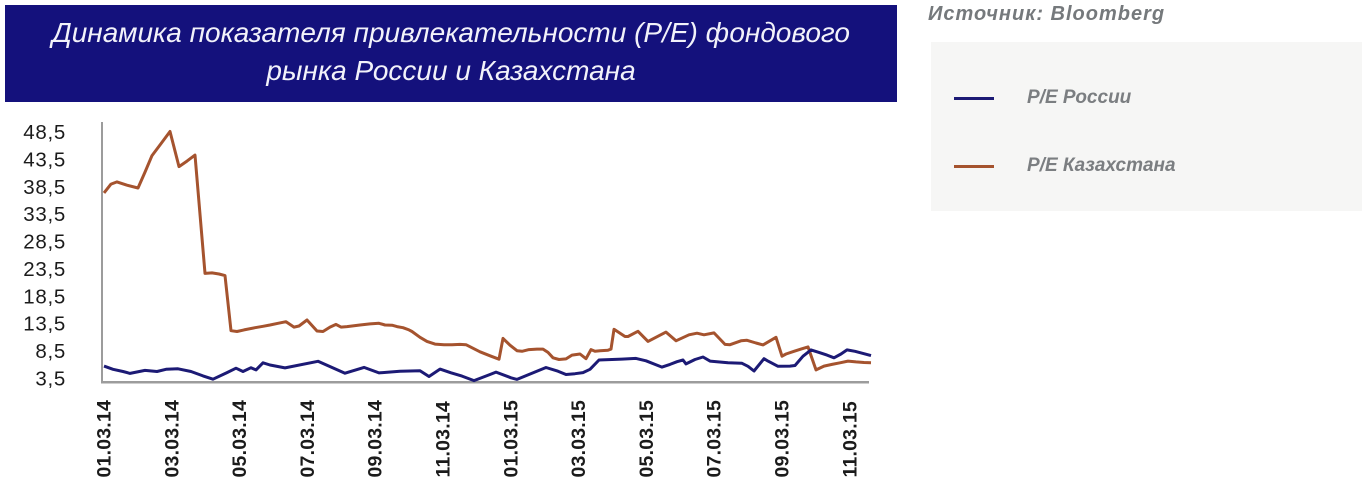 This screenshot has height=482, width=1372. Describe the element at coordinates (850, 439) in the screenshot. I see `svg-text: 11.03.15` at that location.